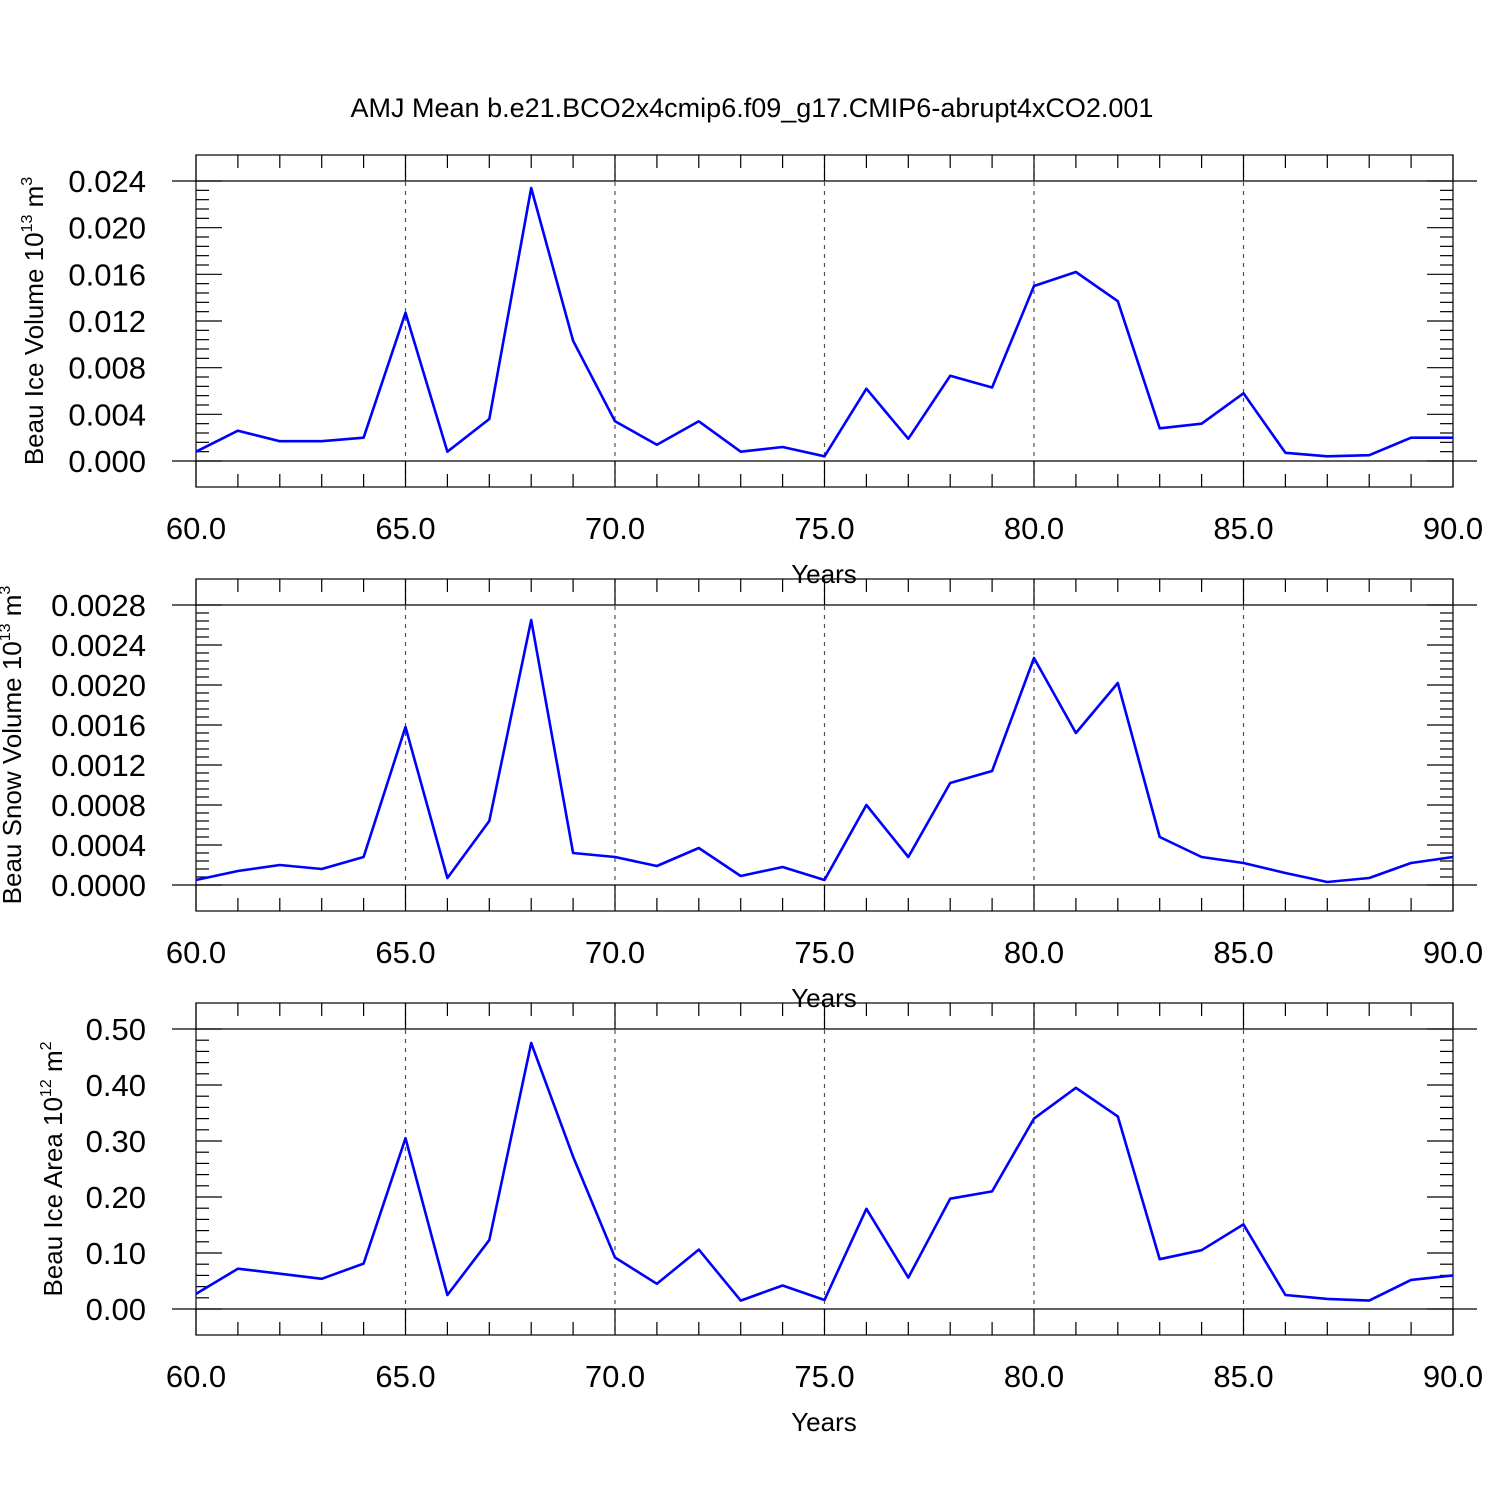 This screenshot has height=1500, width=1500. Describe the element at coordinates (107, 274) in the screenshot. I see `y-tick-label: 0.016` at that location.